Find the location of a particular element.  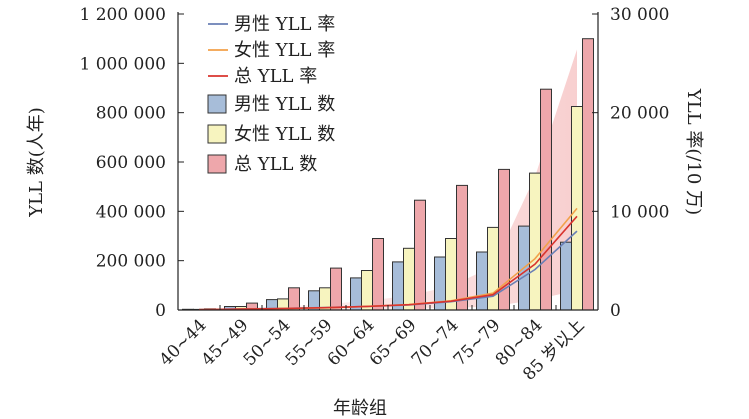

y2-tick-label-3: 30 000 is located at coordinates (639, 15).